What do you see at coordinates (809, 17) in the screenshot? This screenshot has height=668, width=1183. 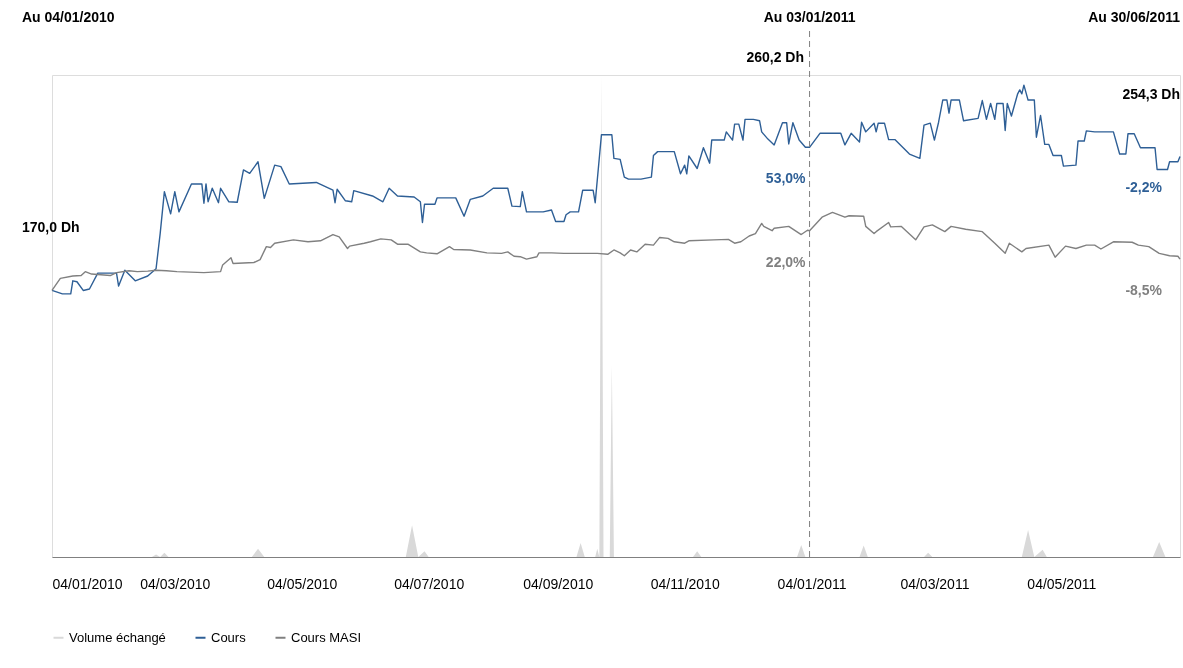 I see `ref-line-label: Au 03/01/2011` at bounding box center [809, 17].